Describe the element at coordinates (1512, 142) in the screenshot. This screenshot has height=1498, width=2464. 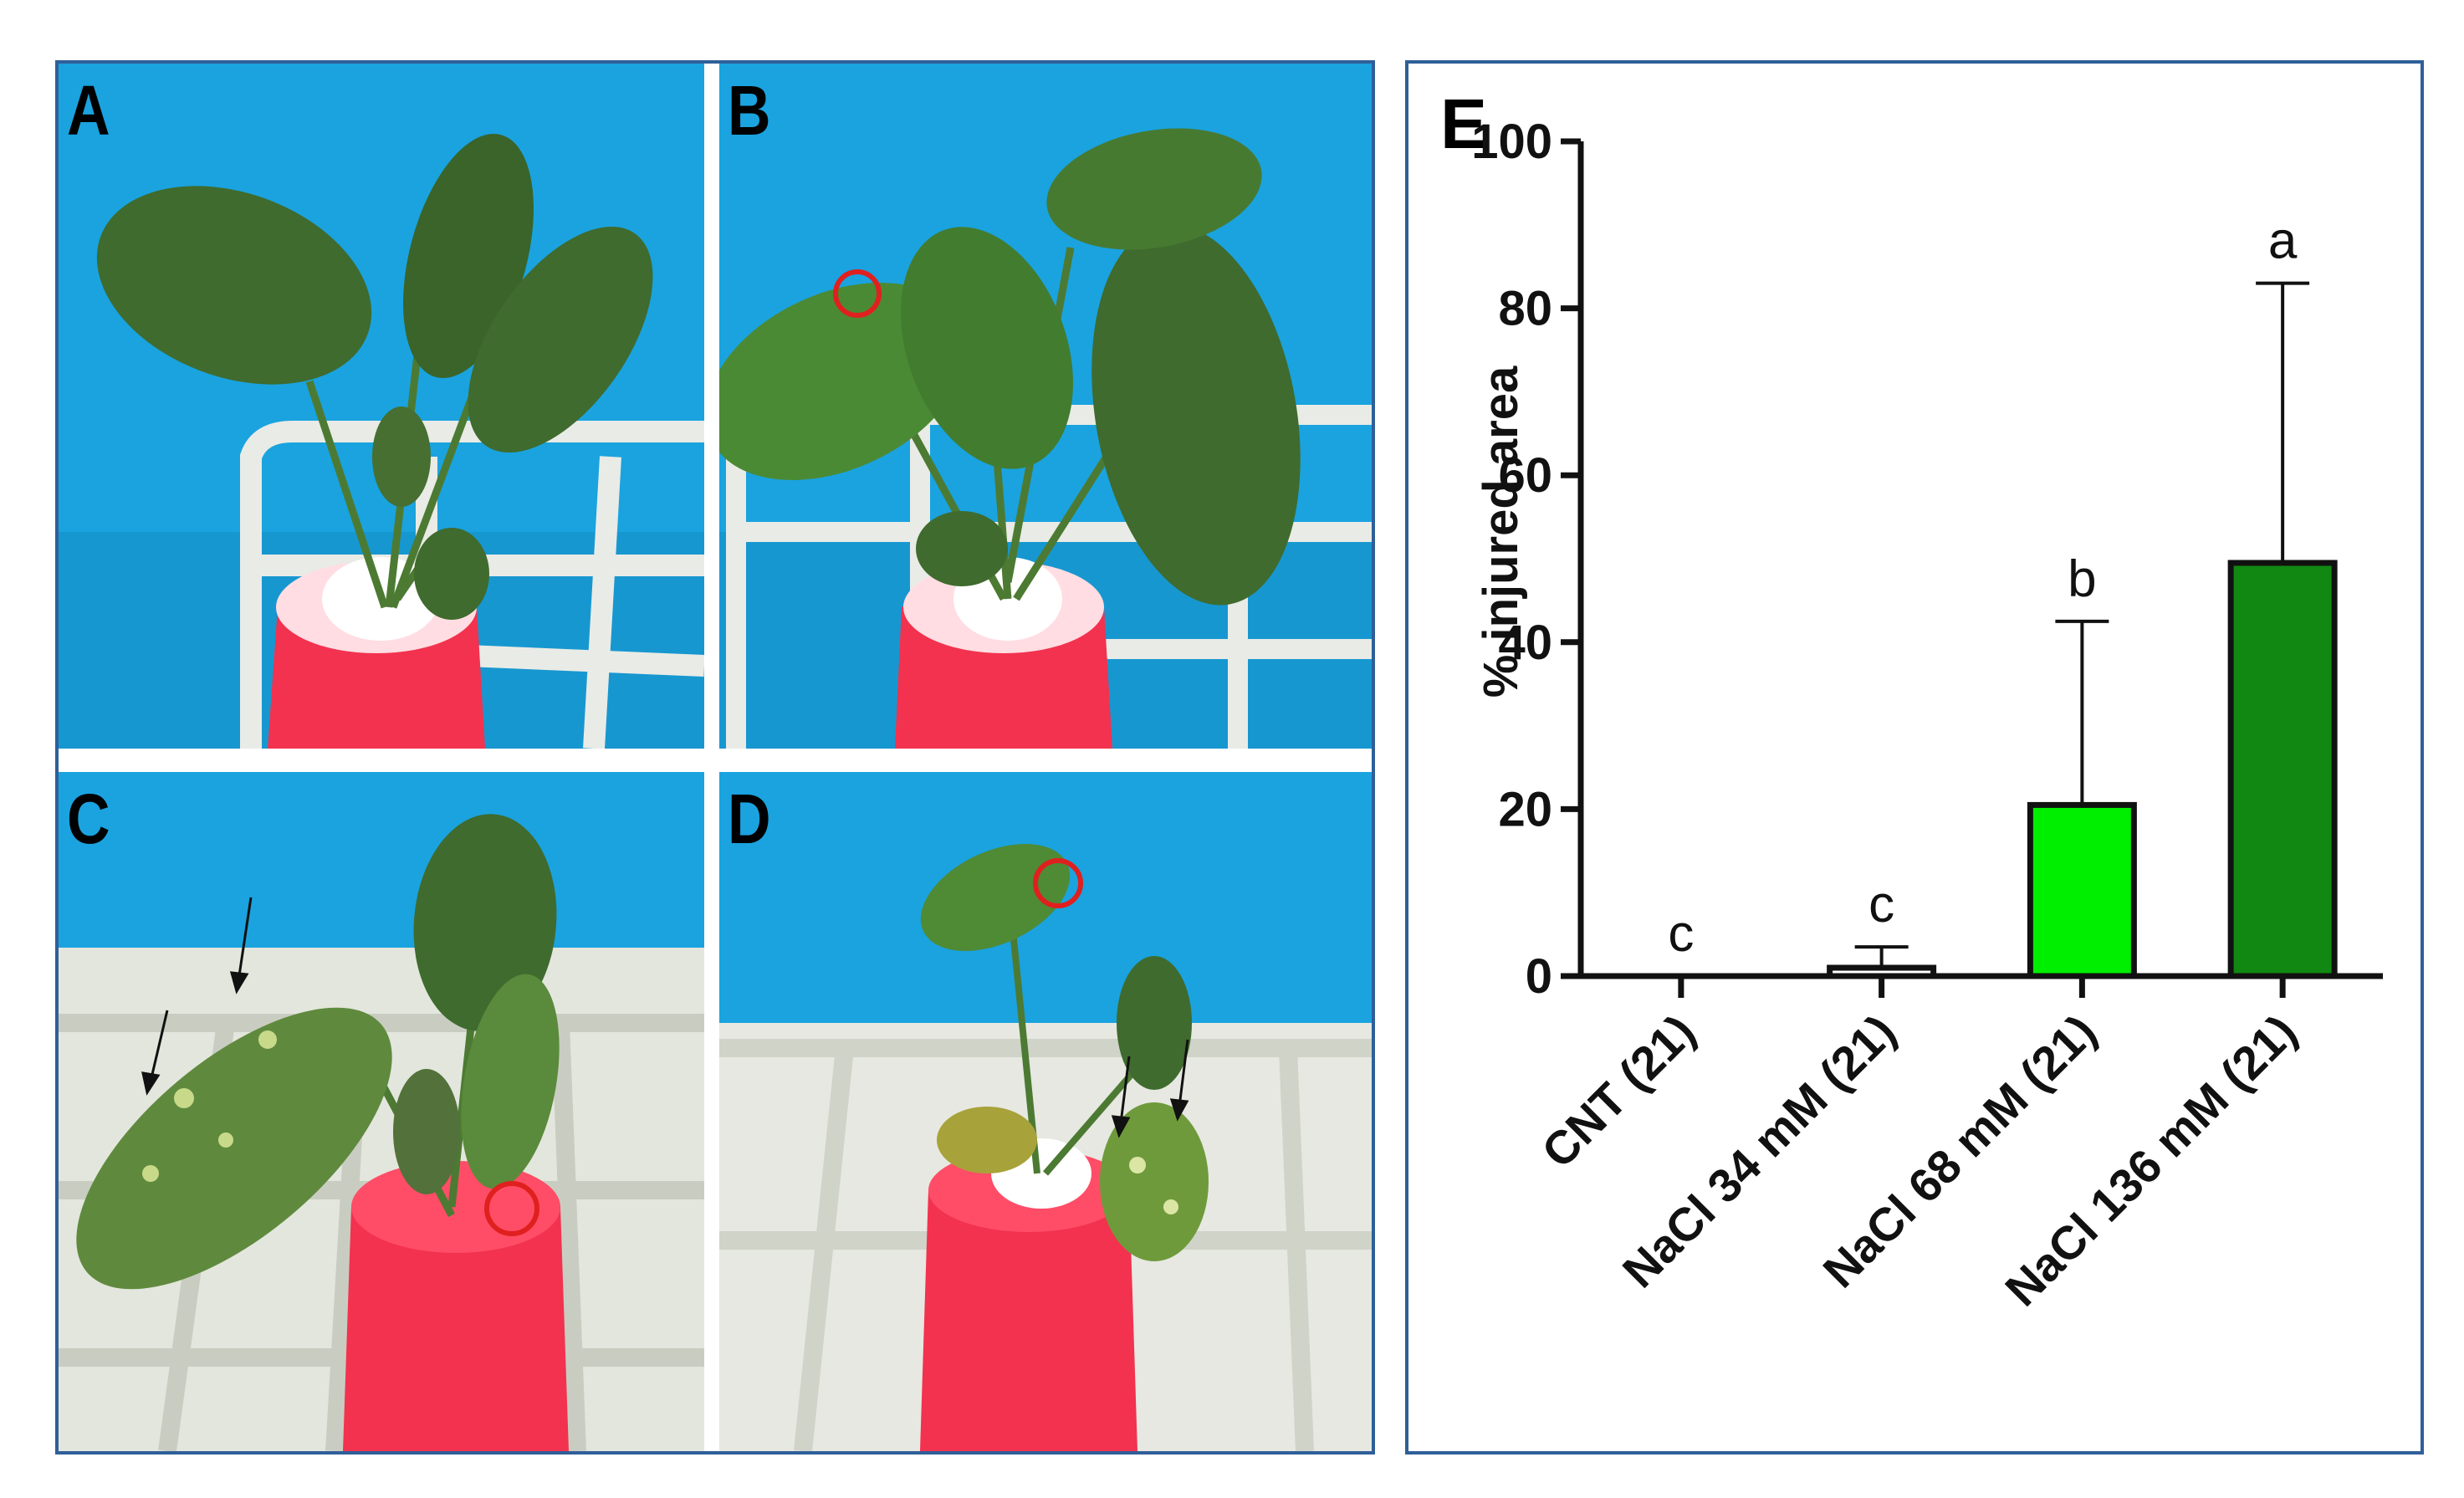
I see `y-tick-label: 100` at that location.